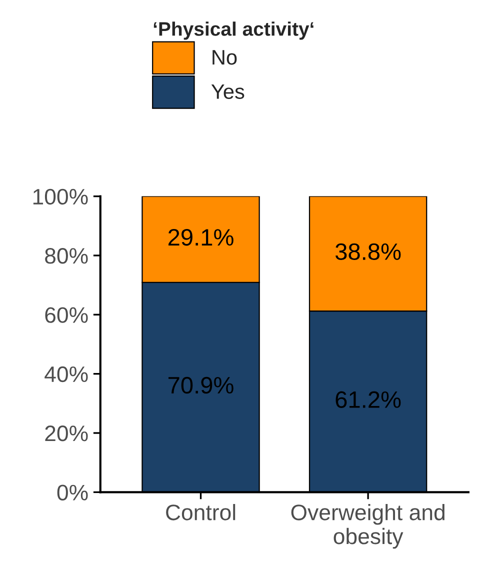  What do you see at coordinates (66, 374) in the screenshot?
I see `y-tick-label: 40%` at bounding box center [66, 374].